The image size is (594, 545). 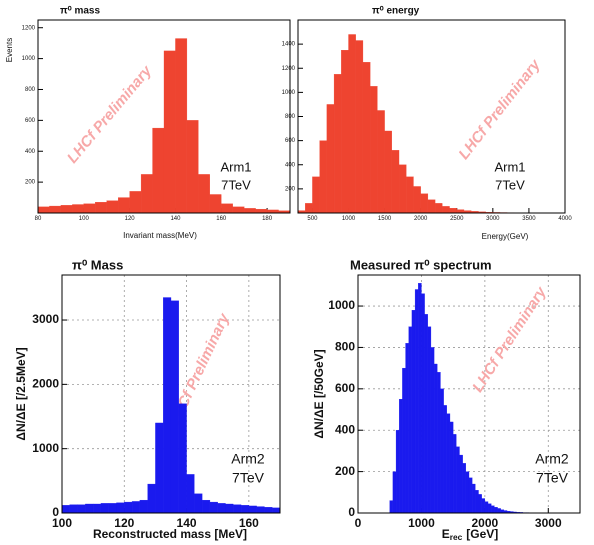 What do you see at coordinates (290, 165) in the screenshot?
I see `y-tick-label: 400` at bounding box center [290, 165].